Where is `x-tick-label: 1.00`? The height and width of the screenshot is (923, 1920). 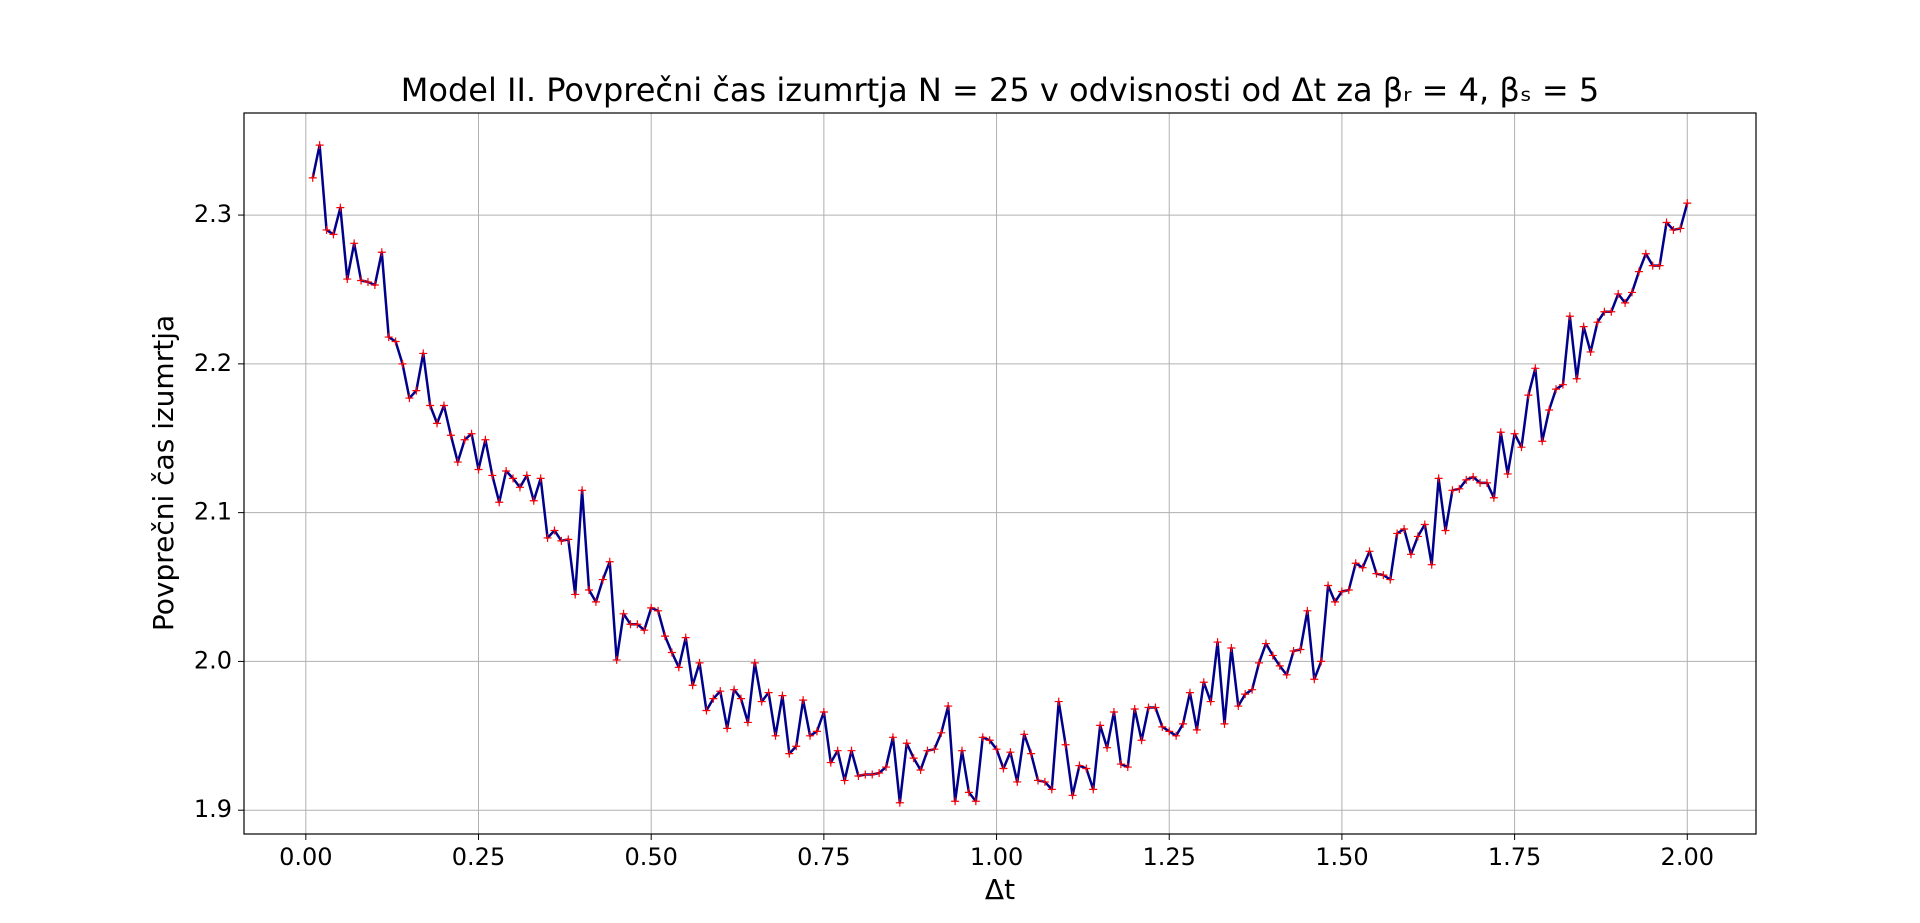 x-tick-label: 1.00 is located at coordinates (996, 857).